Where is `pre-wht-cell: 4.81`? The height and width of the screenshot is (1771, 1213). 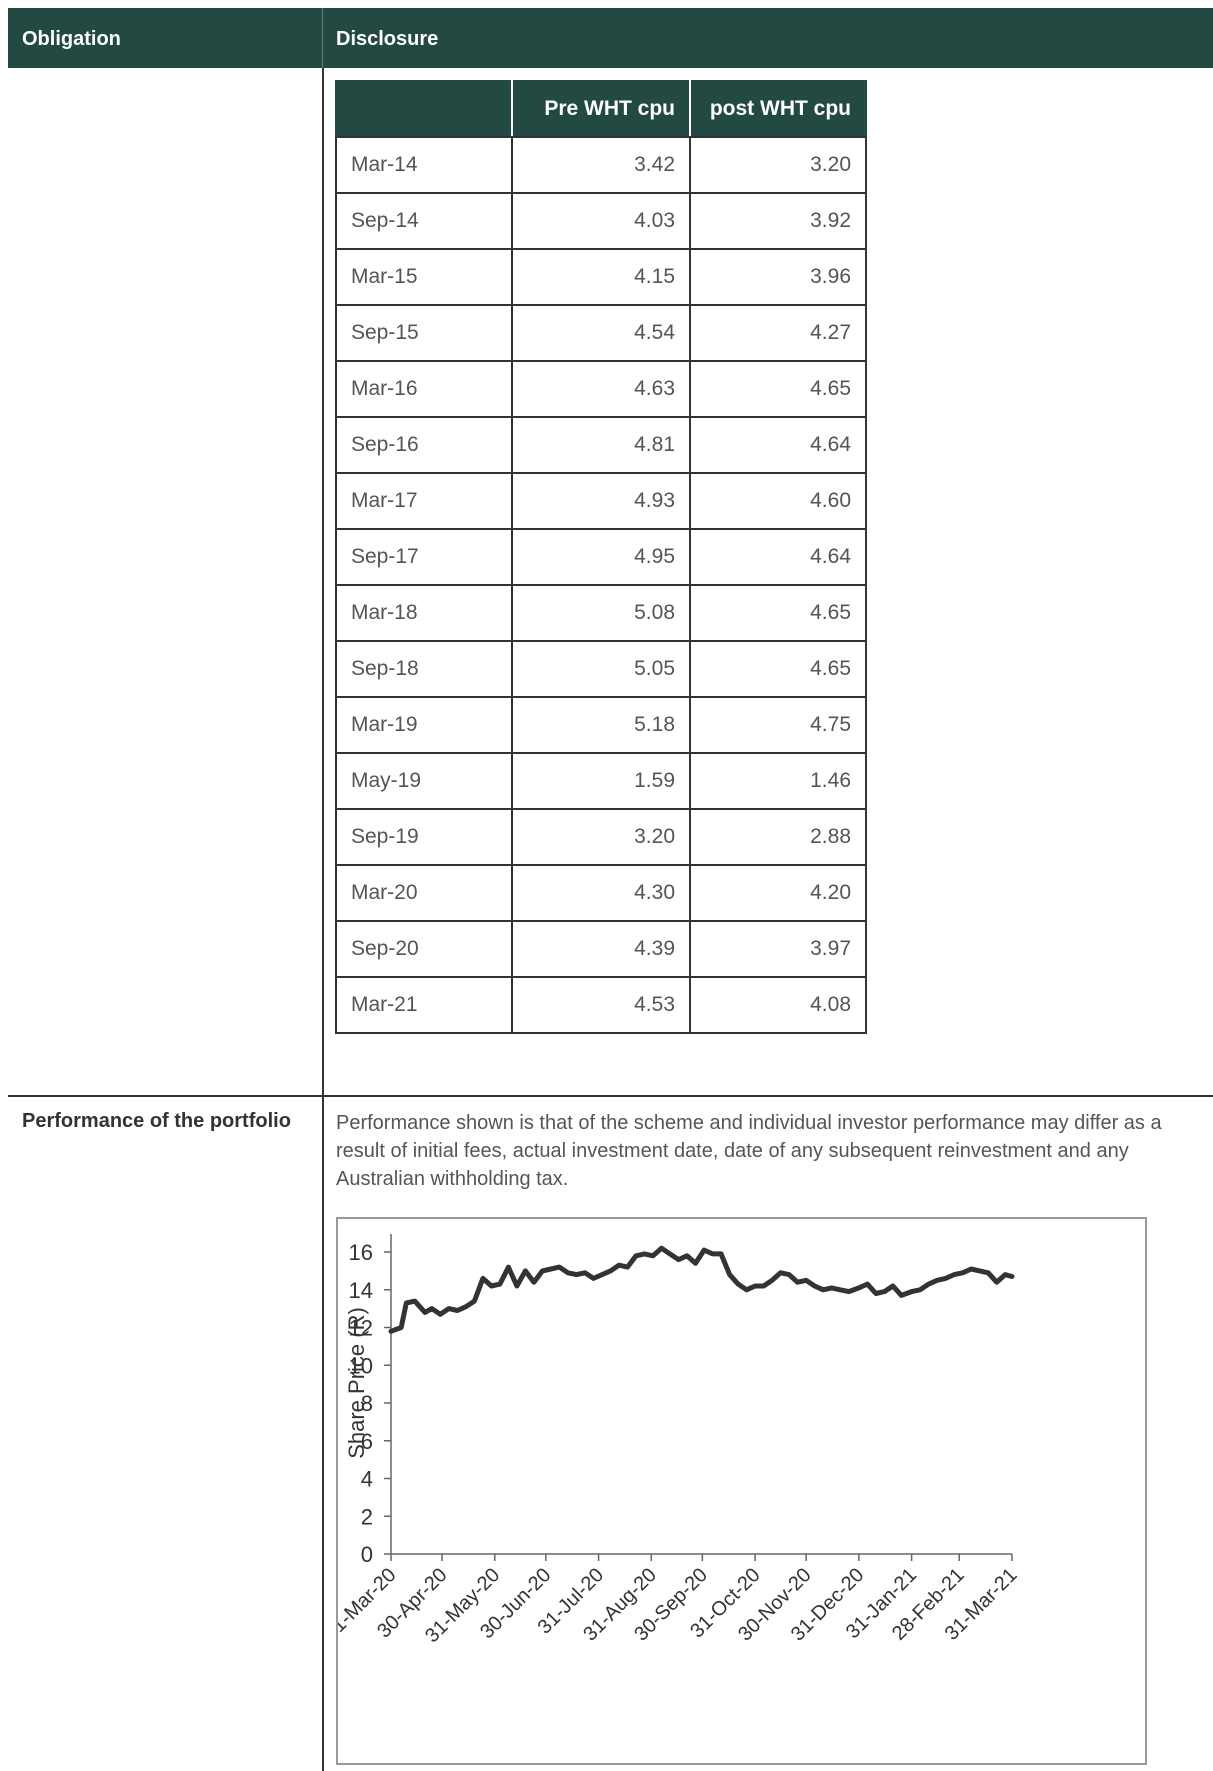
pre-wht-cell: 4.81 is located at coordinates (601, 445).